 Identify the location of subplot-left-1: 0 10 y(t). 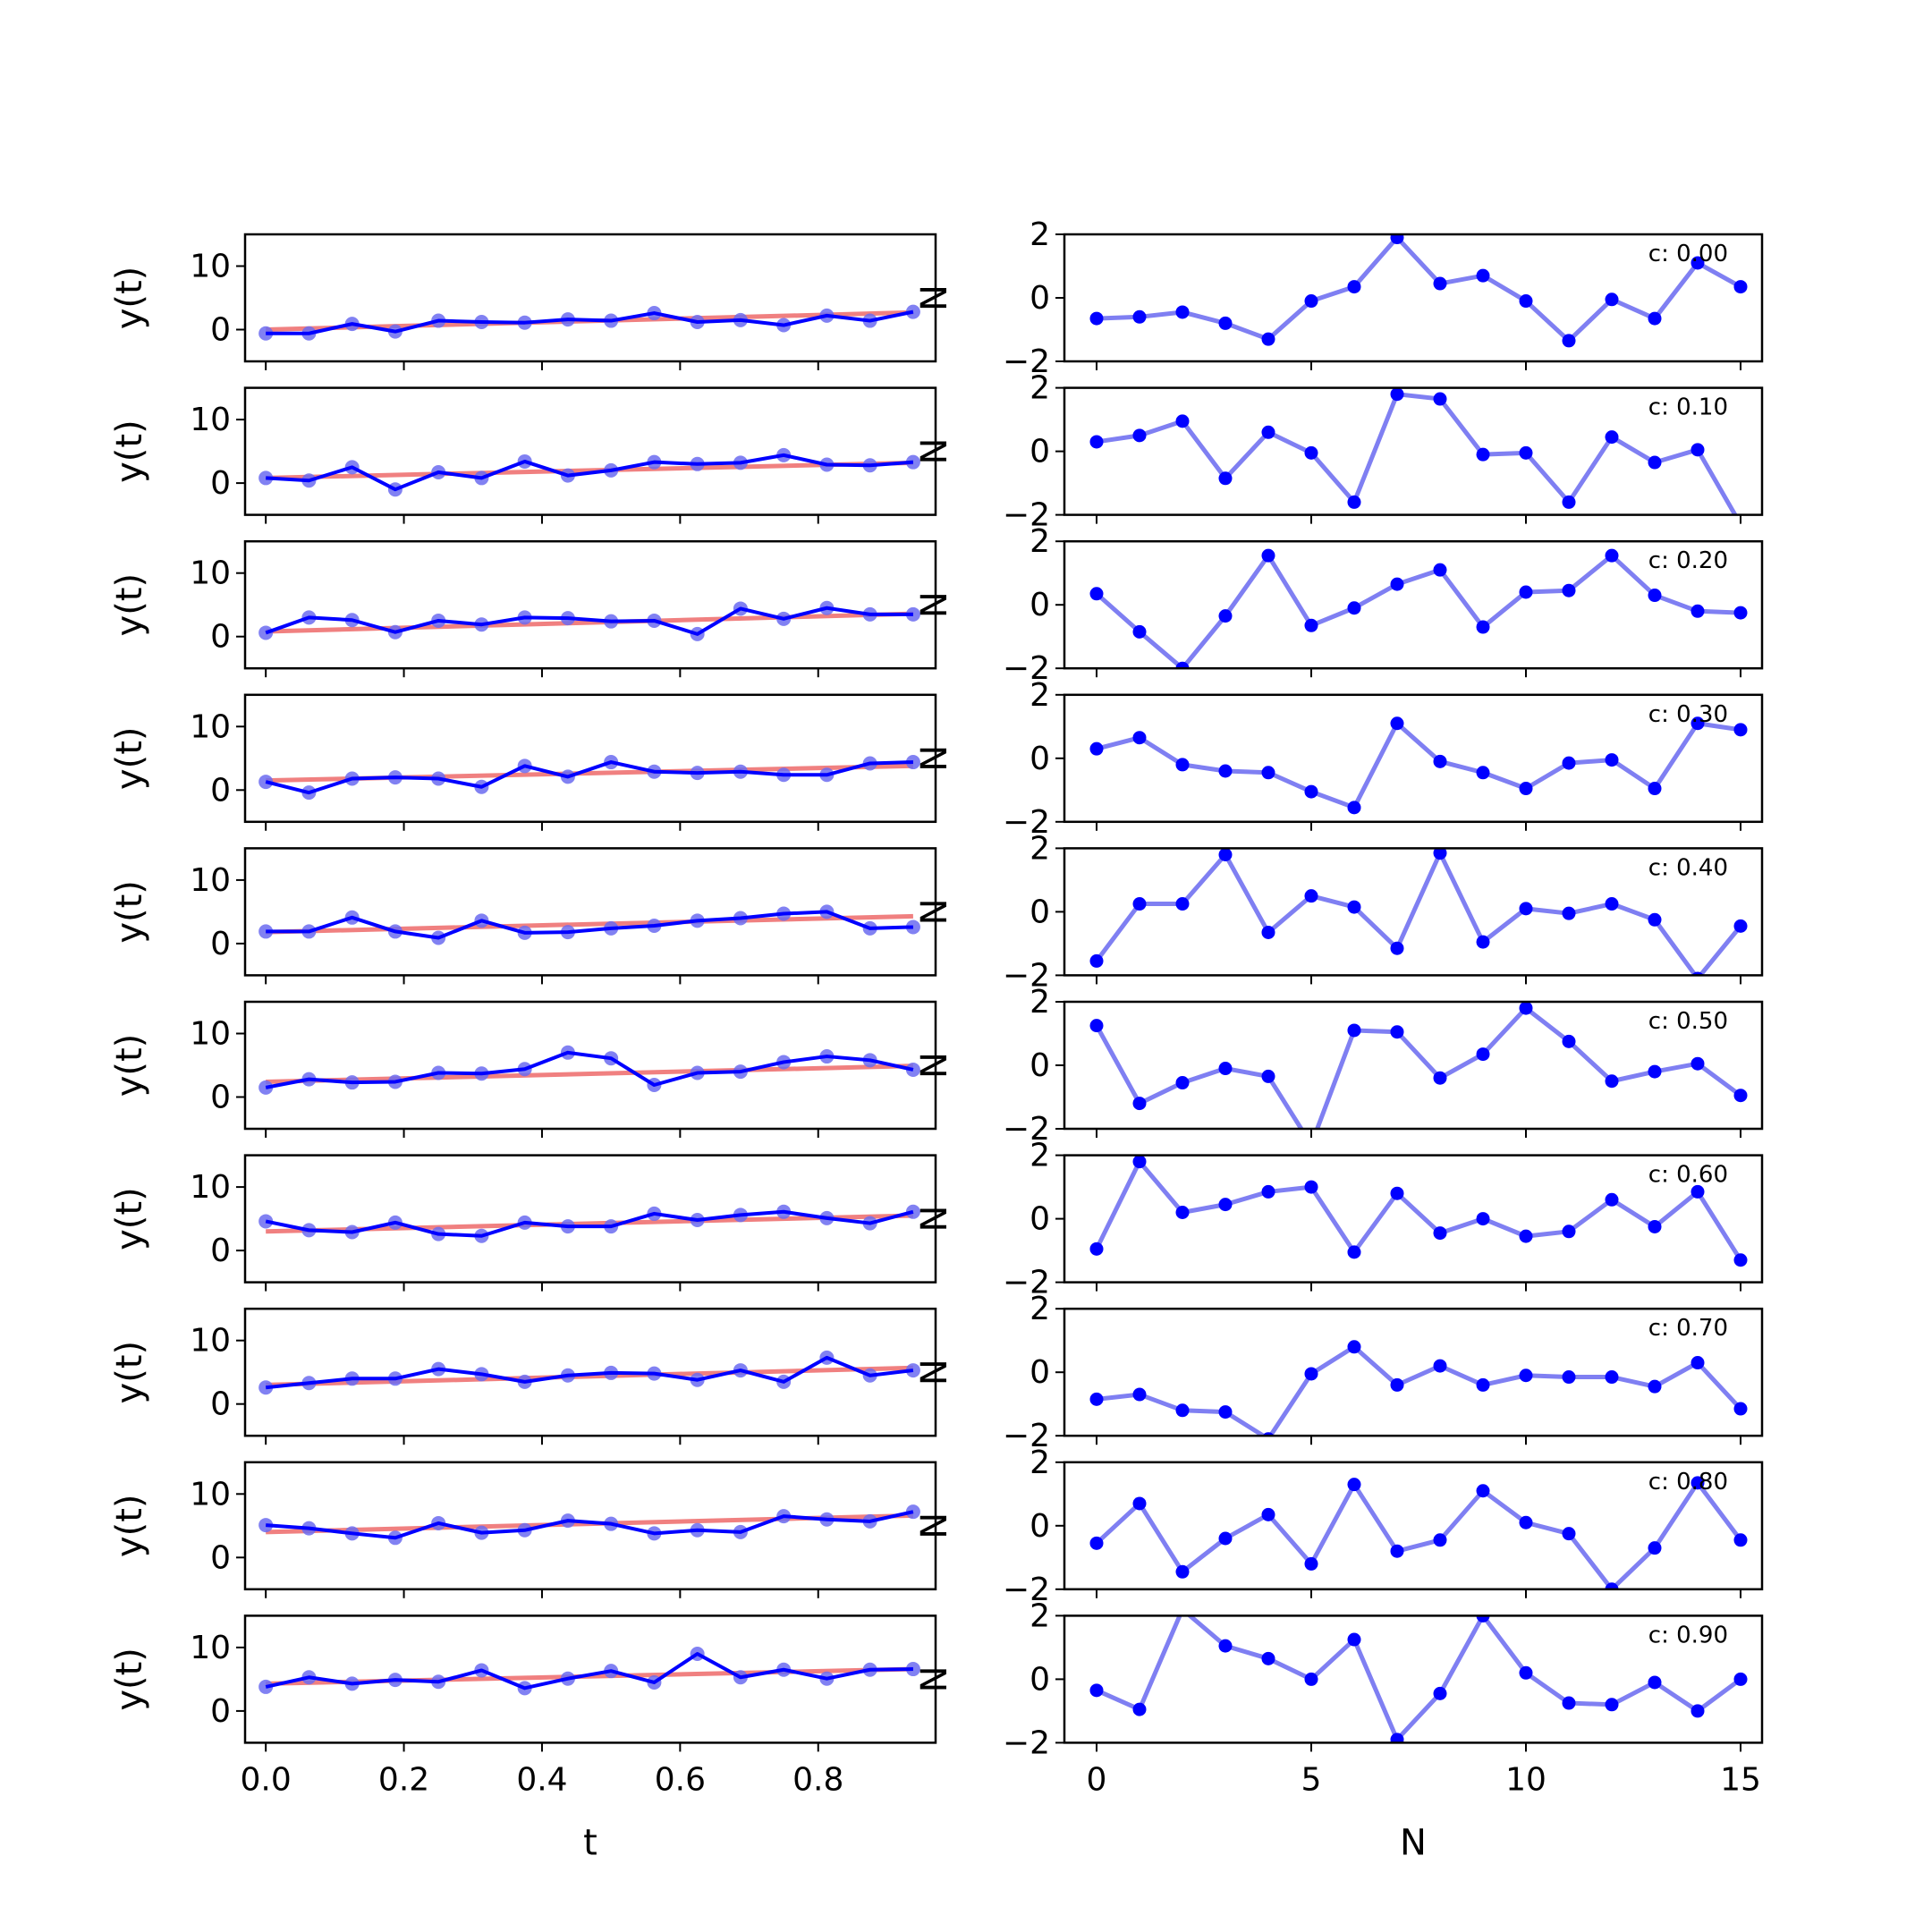
(523, 455).